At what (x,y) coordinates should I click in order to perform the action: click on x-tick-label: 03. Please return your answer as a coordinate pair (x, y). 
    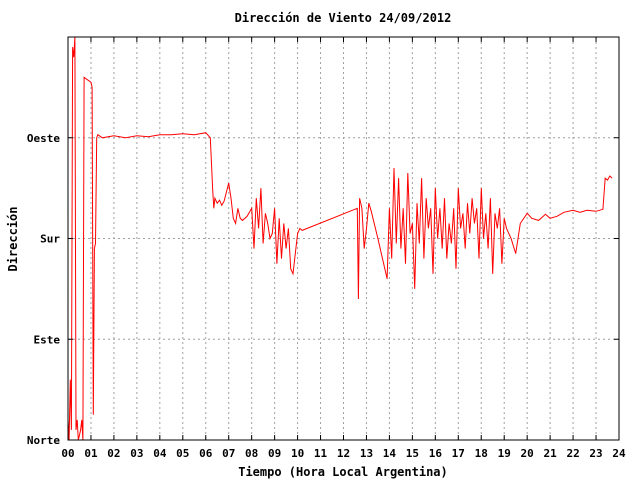
    Looking at the image, I should click on (136, 453).